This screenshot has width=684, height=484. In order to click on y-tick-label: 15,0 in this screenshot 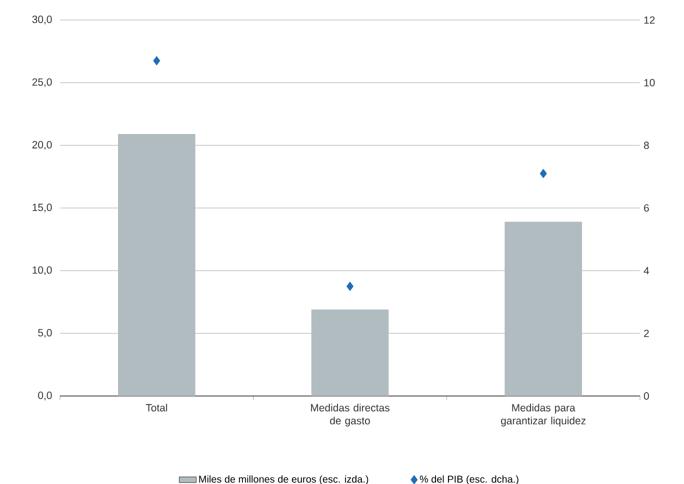, I will do `click(42, 208)`.